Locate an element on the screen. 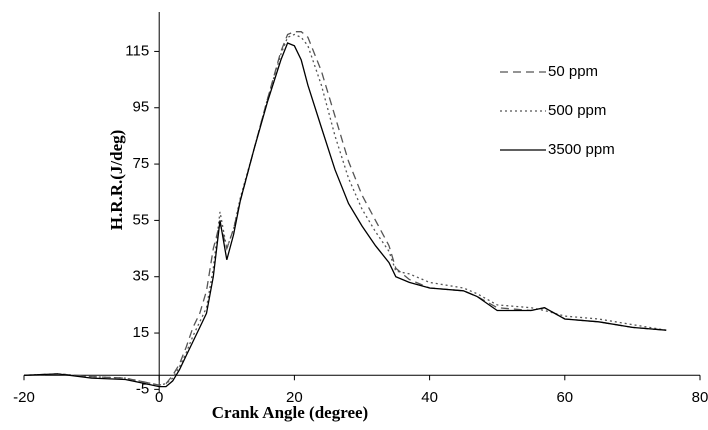  legend-label: 500 ppm is located at coordinates (577, 110).